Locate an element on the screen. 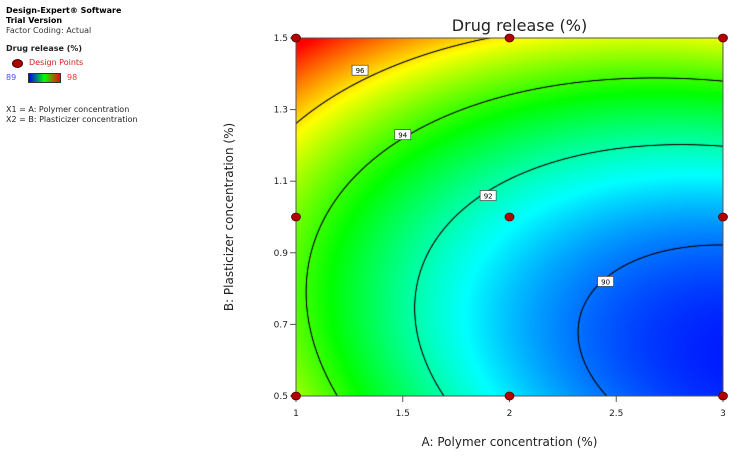 The image size is (743, 468). x-tick-label: 1 is located at coordinates (296, 414).